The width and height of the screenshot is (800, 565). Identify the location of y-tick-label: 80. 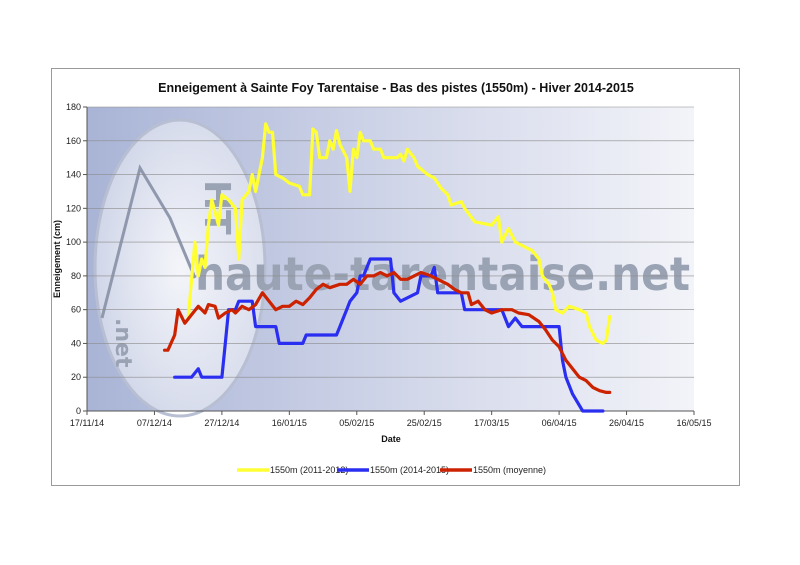
(76, 276).